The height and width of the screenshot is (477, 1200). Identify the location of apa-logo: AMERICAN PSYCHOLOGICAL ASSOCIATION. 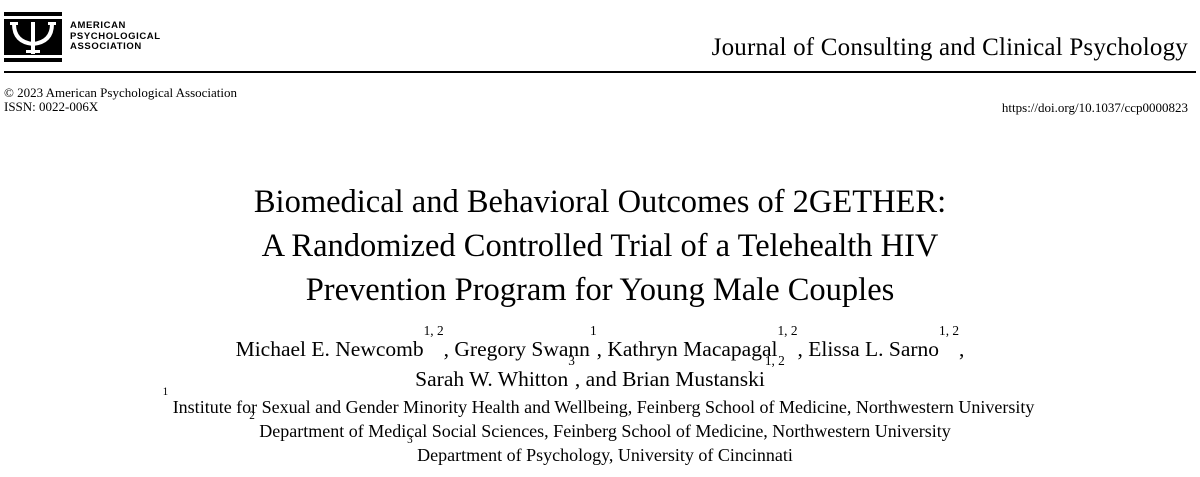
(82, 37).